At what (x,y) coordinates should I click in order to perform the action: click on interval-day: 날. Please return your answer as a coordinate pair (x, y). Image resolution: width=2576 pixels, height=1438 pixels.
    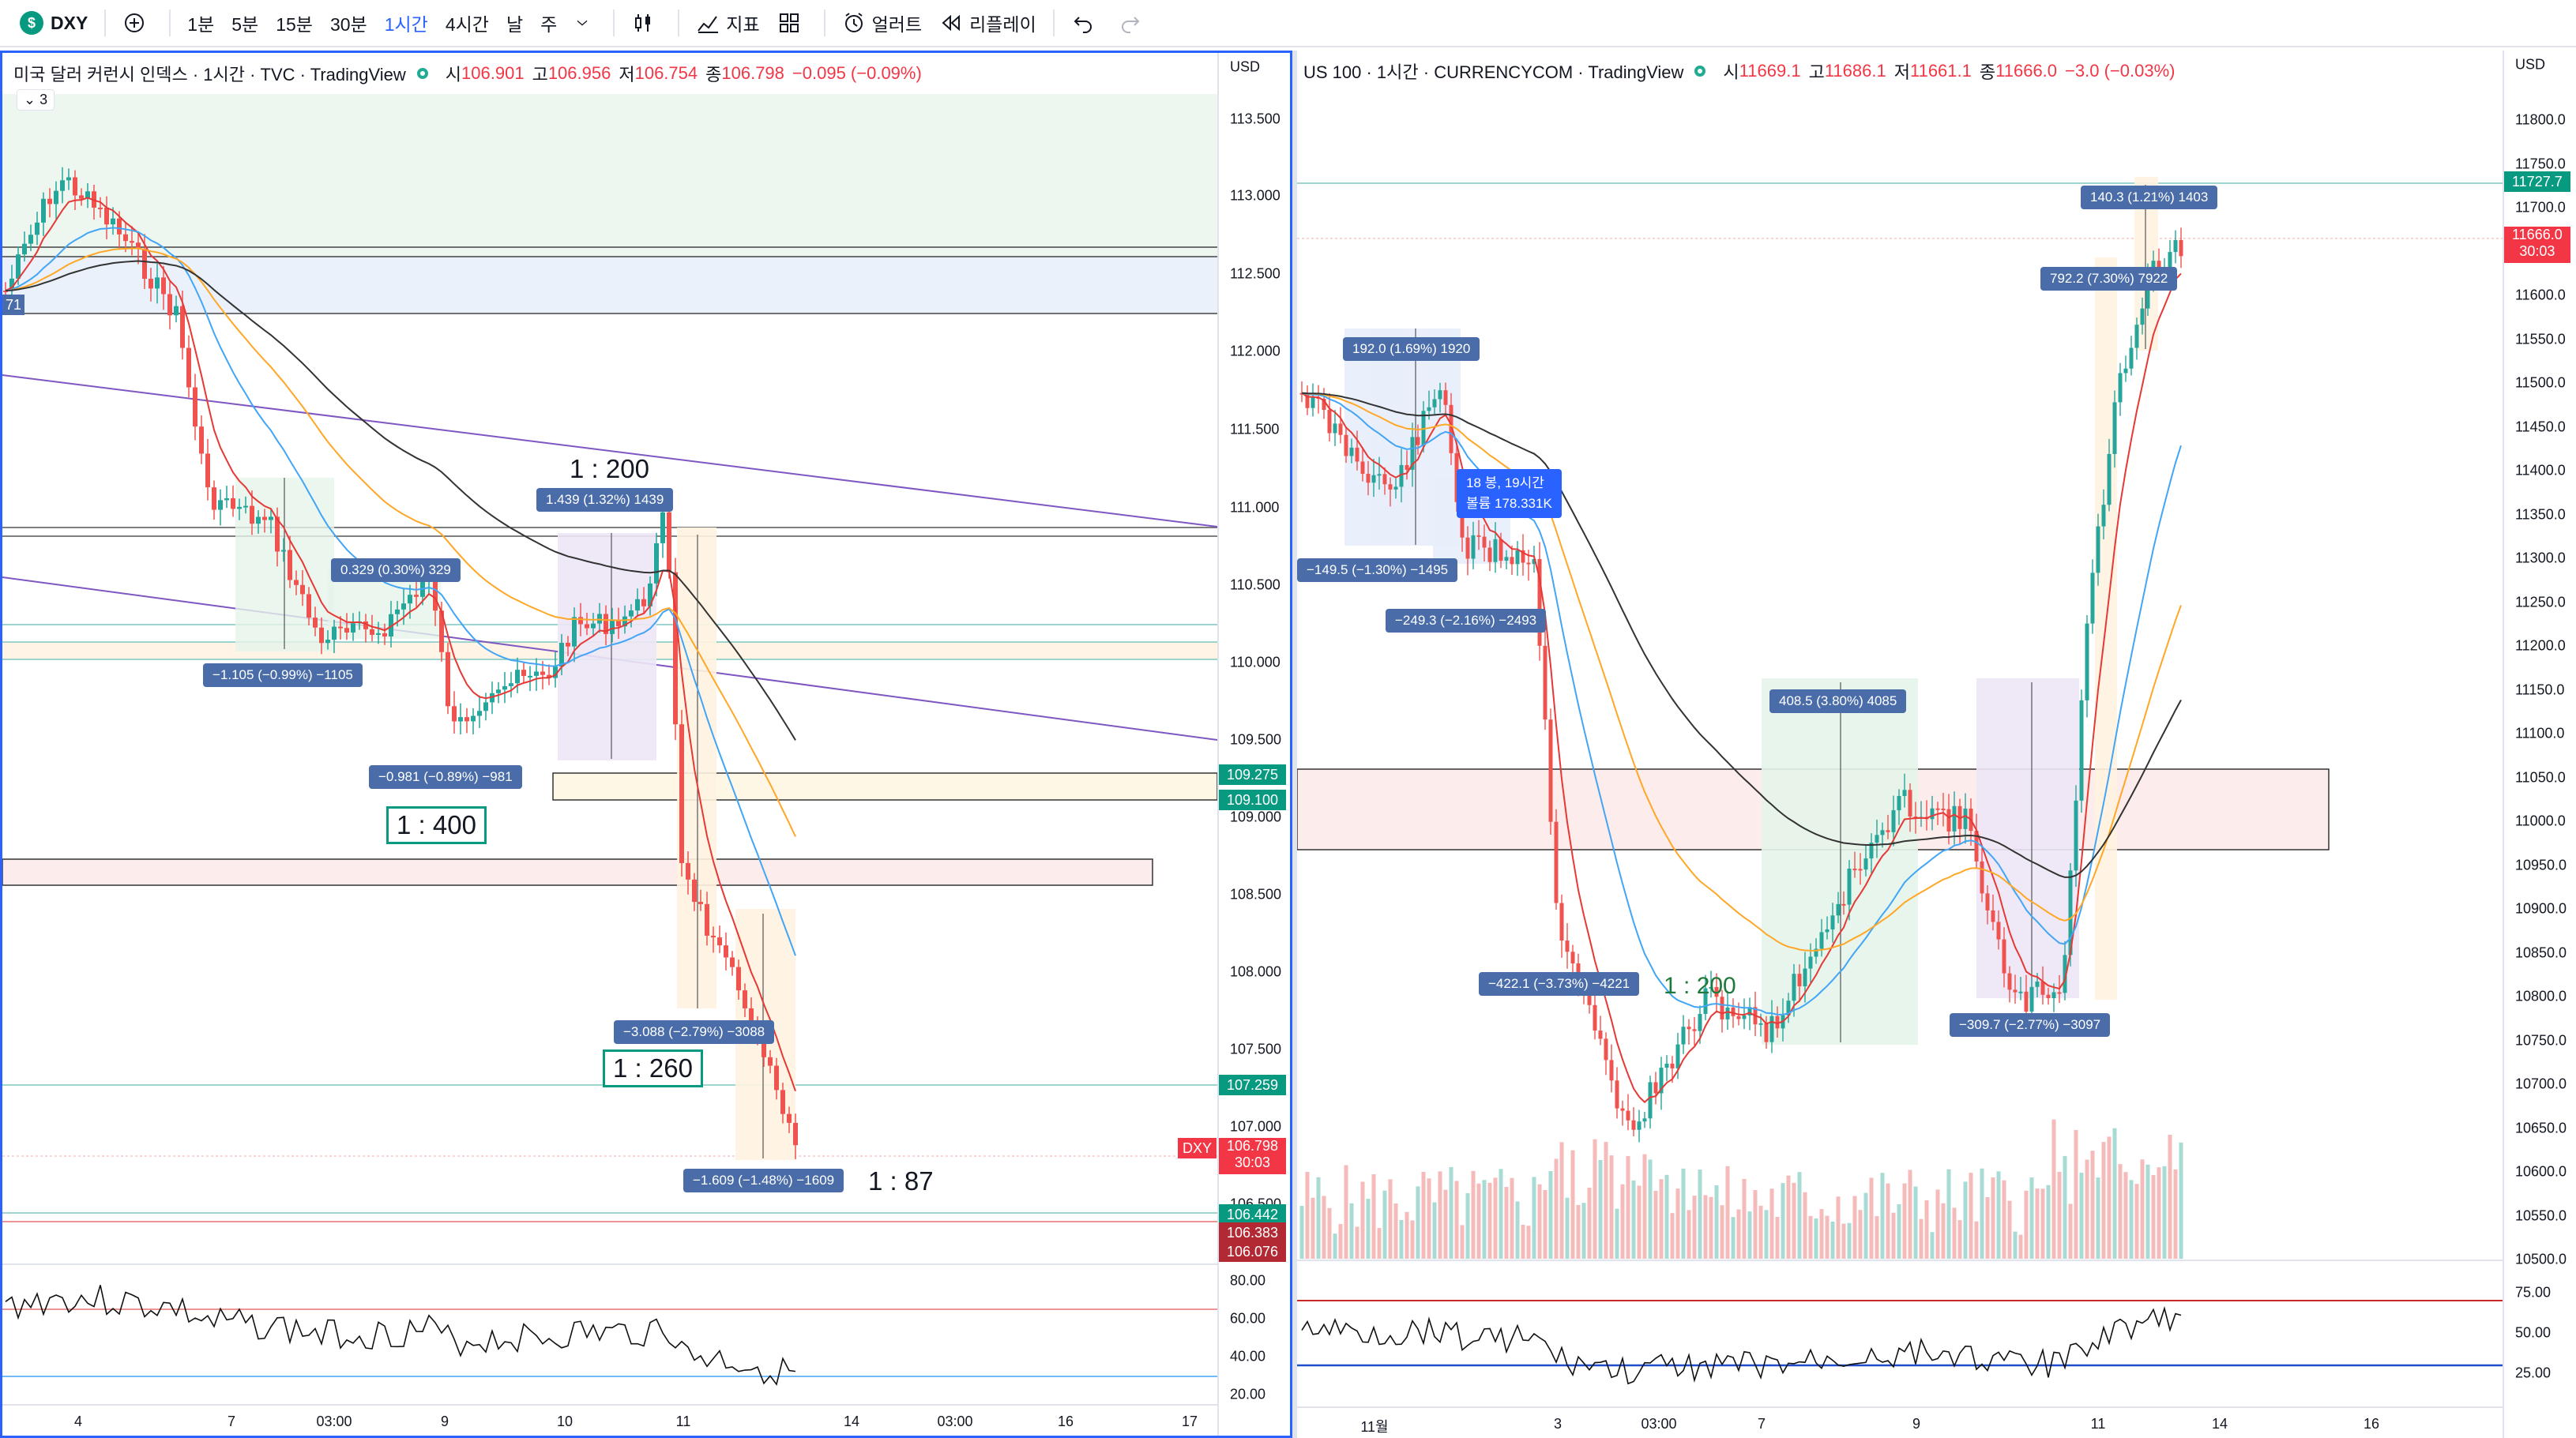
    Looking at the image, I should click on (515, 24).